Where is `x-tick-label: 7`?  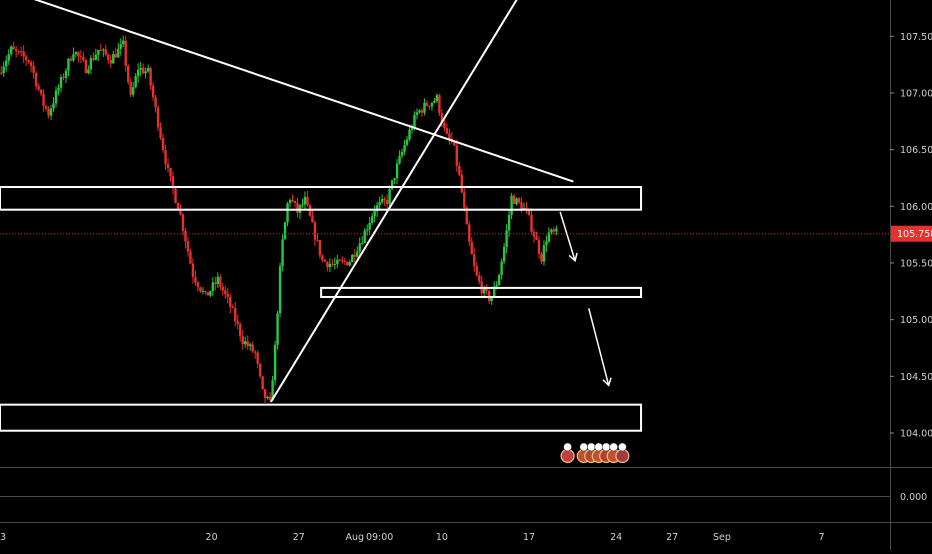 x-tick-label: 7 is located at coordinates (822, 537).